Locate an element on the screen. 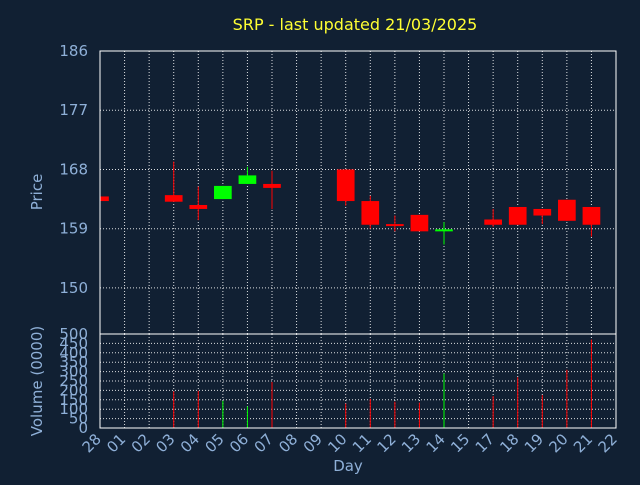  price-tick-label: 186 is located at coordinates (73, 51).